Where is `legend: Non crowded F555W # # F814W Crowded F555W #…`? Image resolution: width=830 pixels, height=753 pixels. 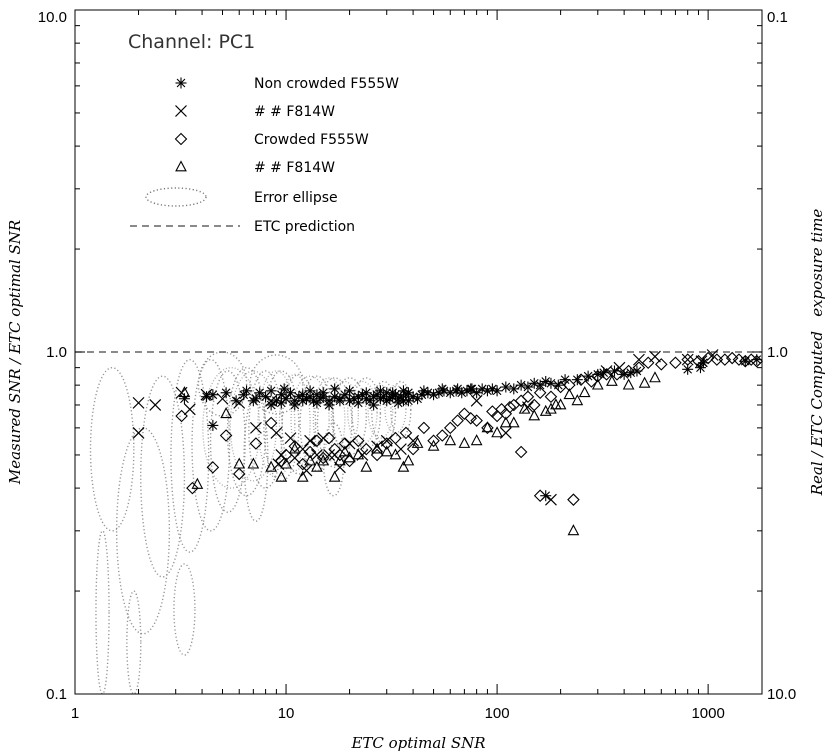
legend: Non crowded F555W # # F814W Crowded F555W #… is located at coordinates (264, 155).